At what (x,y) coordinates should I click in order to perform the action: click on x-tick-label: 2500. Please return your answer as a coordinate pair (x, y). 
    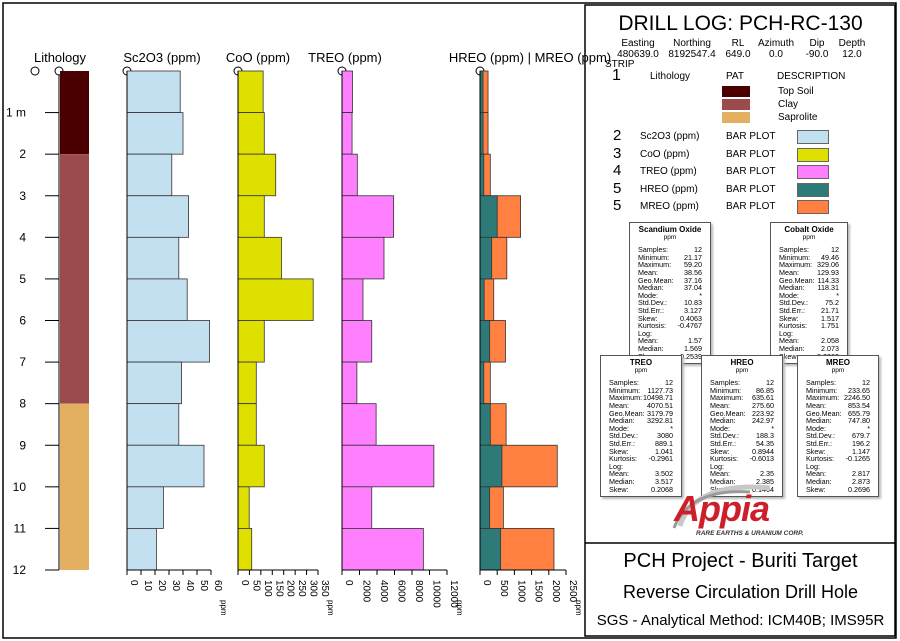
    Looking at the image, I should click on (572, 591).